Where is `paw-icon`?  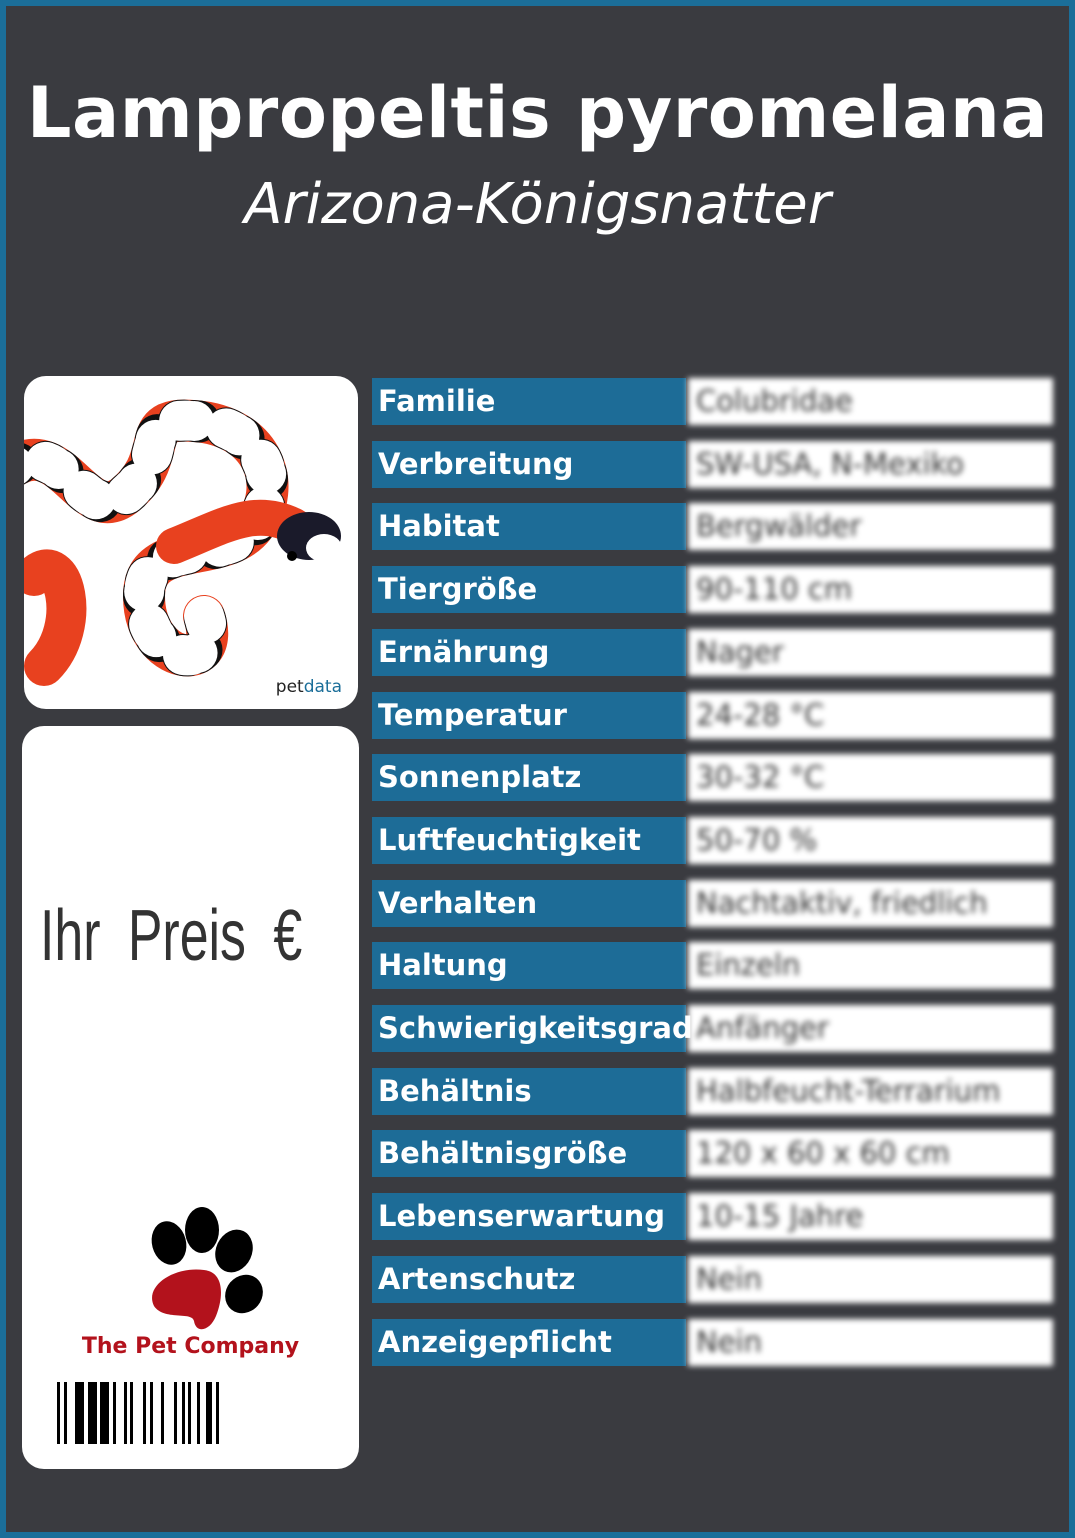
paw-icon is located at coordinates (207, 1268).